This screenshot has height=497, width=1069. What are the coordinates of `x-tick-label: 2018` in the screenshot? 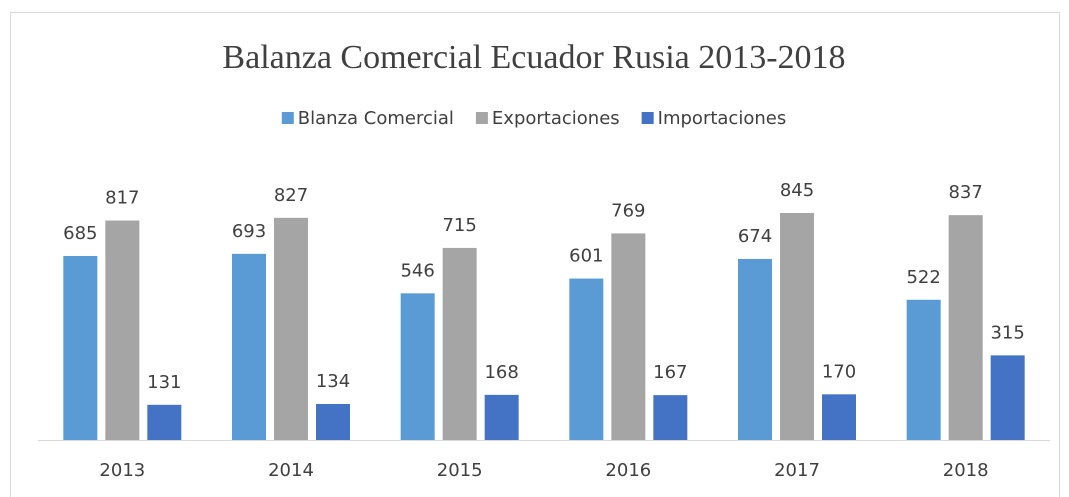 It's located at (966, 470).